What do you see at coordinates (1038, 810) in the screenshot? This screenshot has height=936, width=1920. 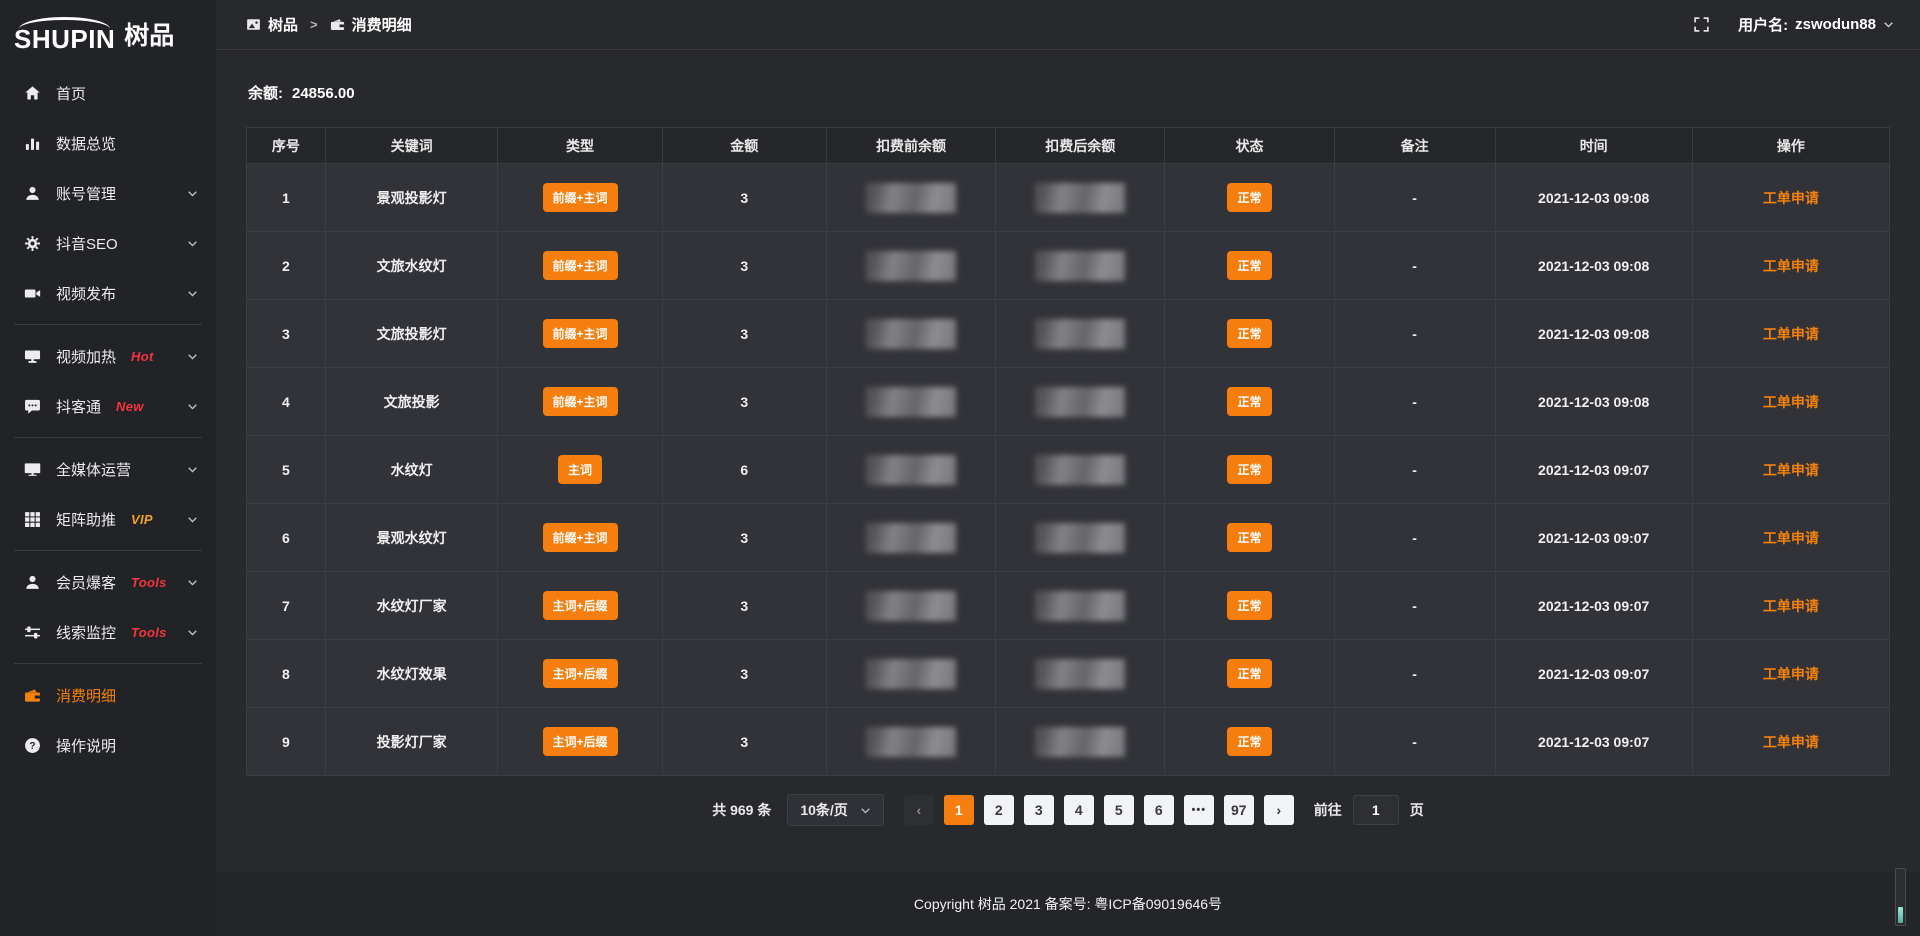 I see `page-button-3: 3` at bounding box center [1038, 810].